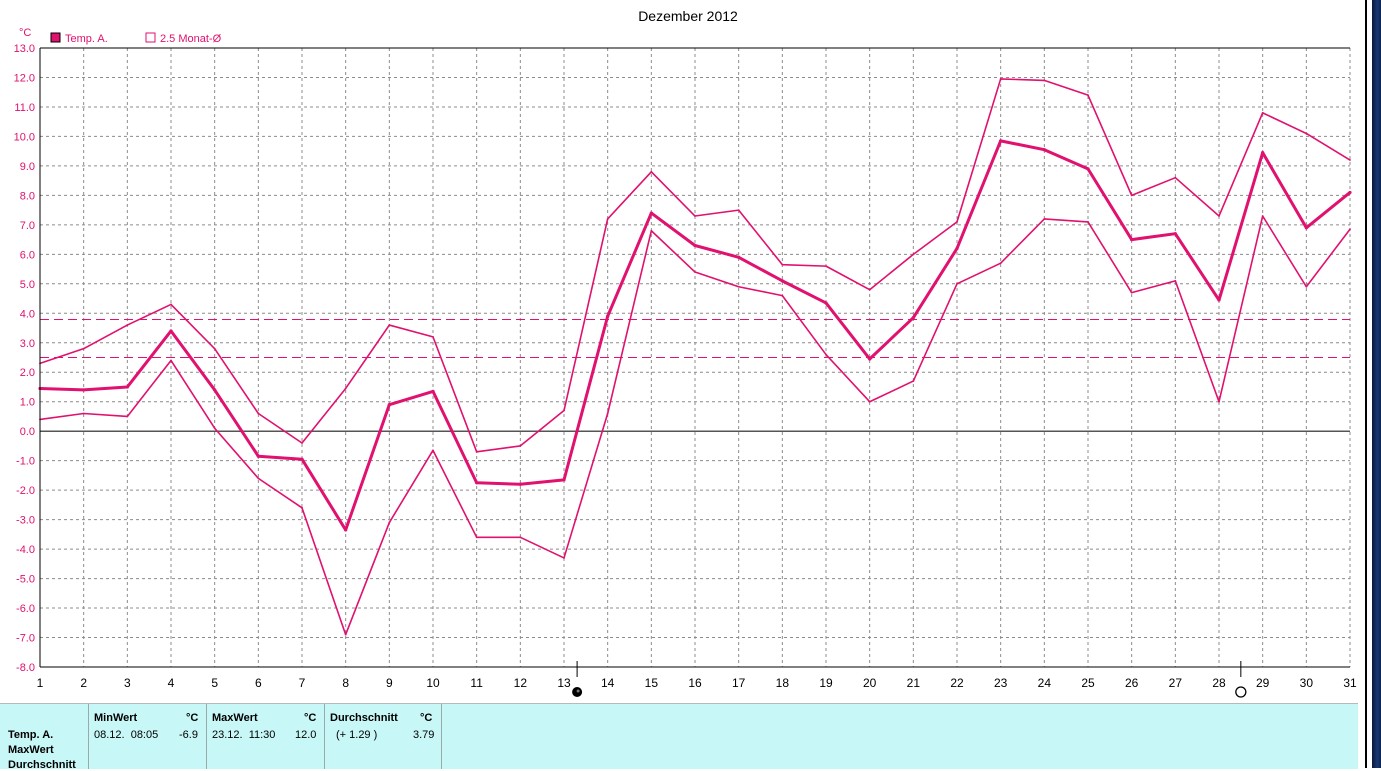 The width and height of the screenshot is (1381, 771). I want to click on max-datetime: 23.12. 11:30, so click(244, 735).